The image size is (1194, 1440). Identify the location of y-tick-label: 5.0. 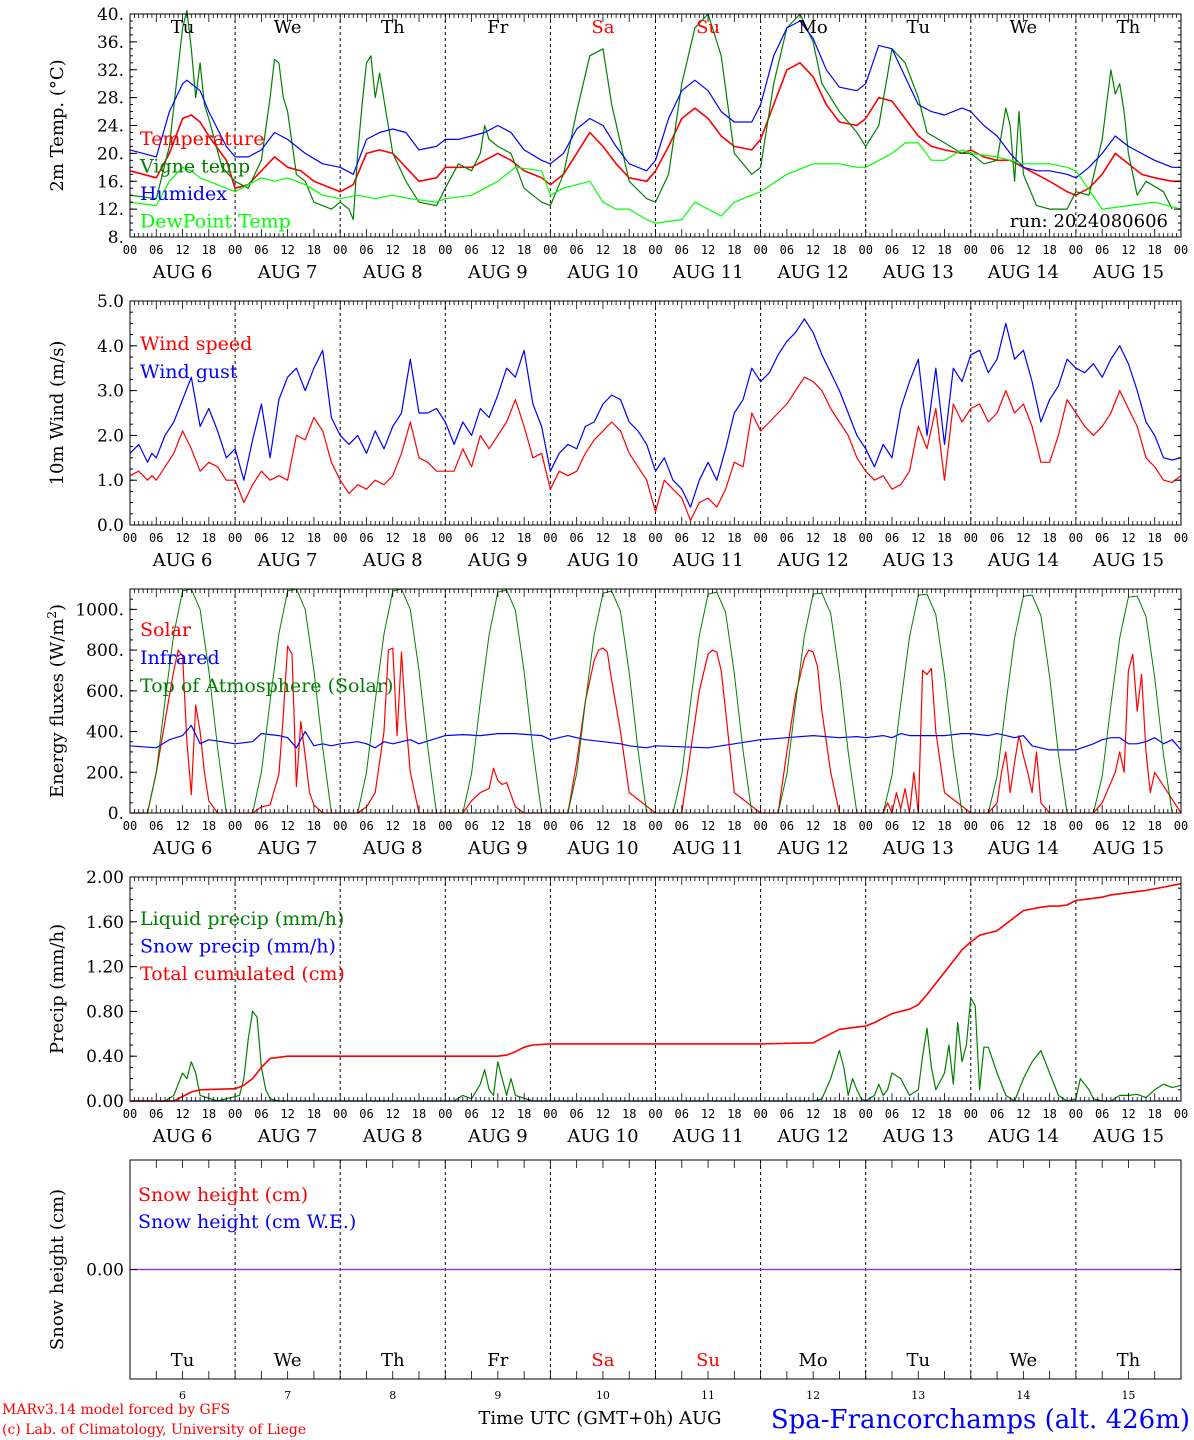
(110, 302).